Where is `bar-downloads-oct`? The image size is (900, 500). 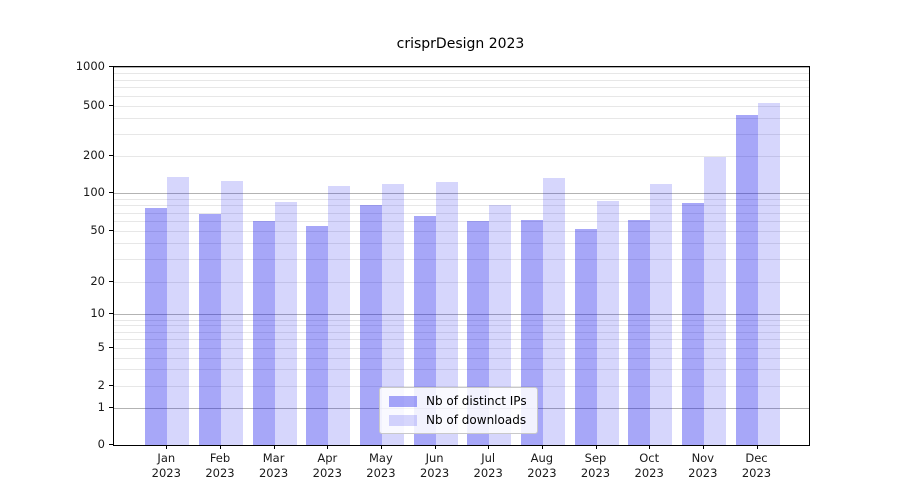
bar-downloads-oct is located at coordinates (661, 314).